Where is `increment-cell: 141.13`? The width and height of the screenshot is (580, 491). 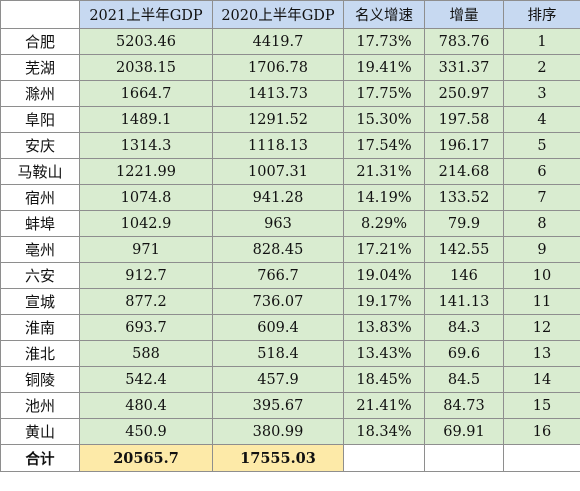
increment-cell: 141.13 is located at coordinates (464, 301).